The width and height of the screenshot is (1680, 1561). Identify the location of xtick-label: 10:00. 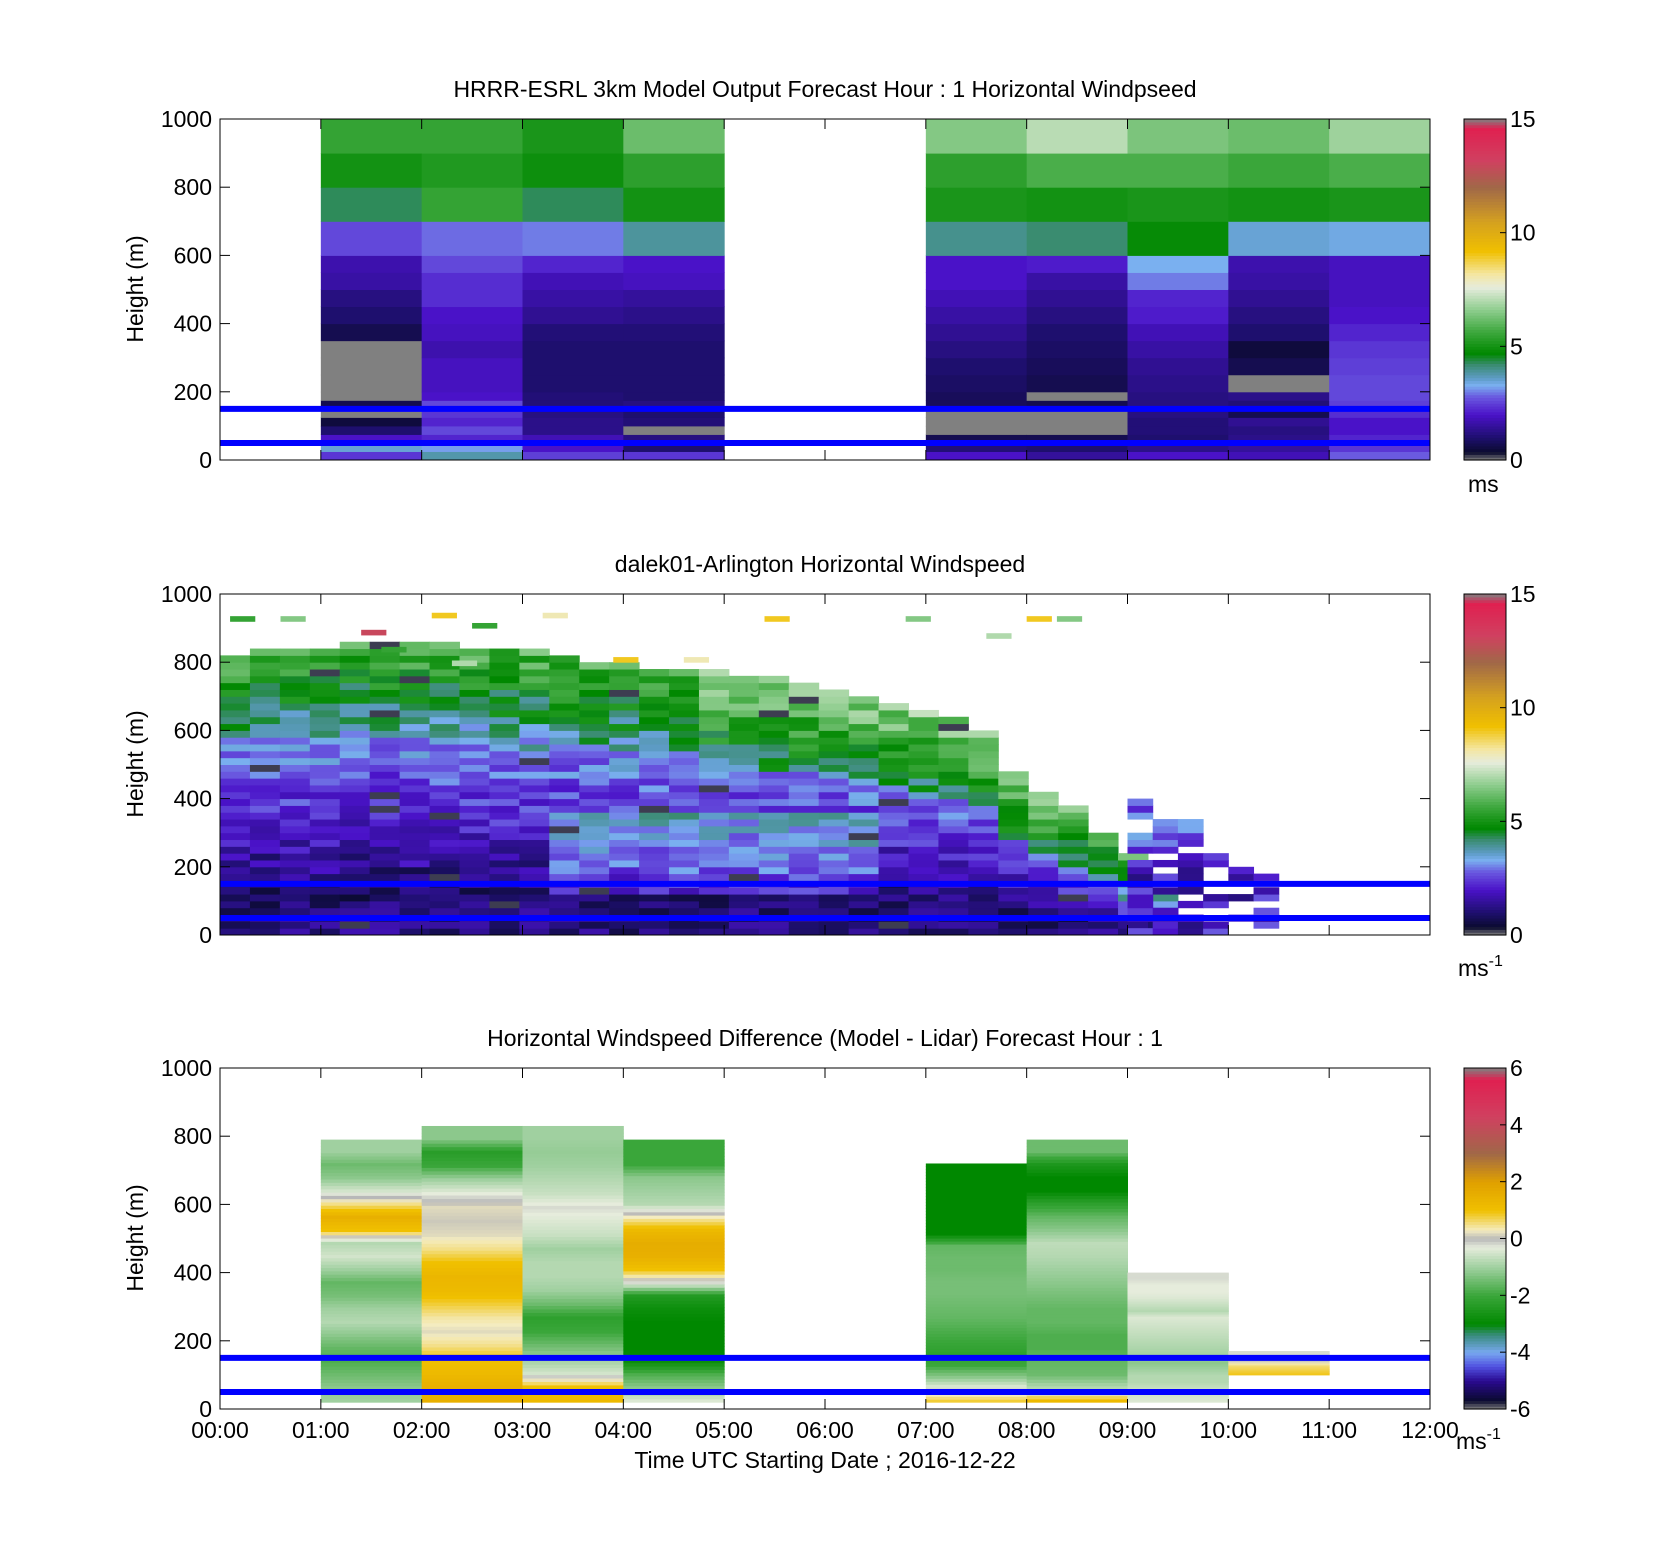
(1229, 1430).